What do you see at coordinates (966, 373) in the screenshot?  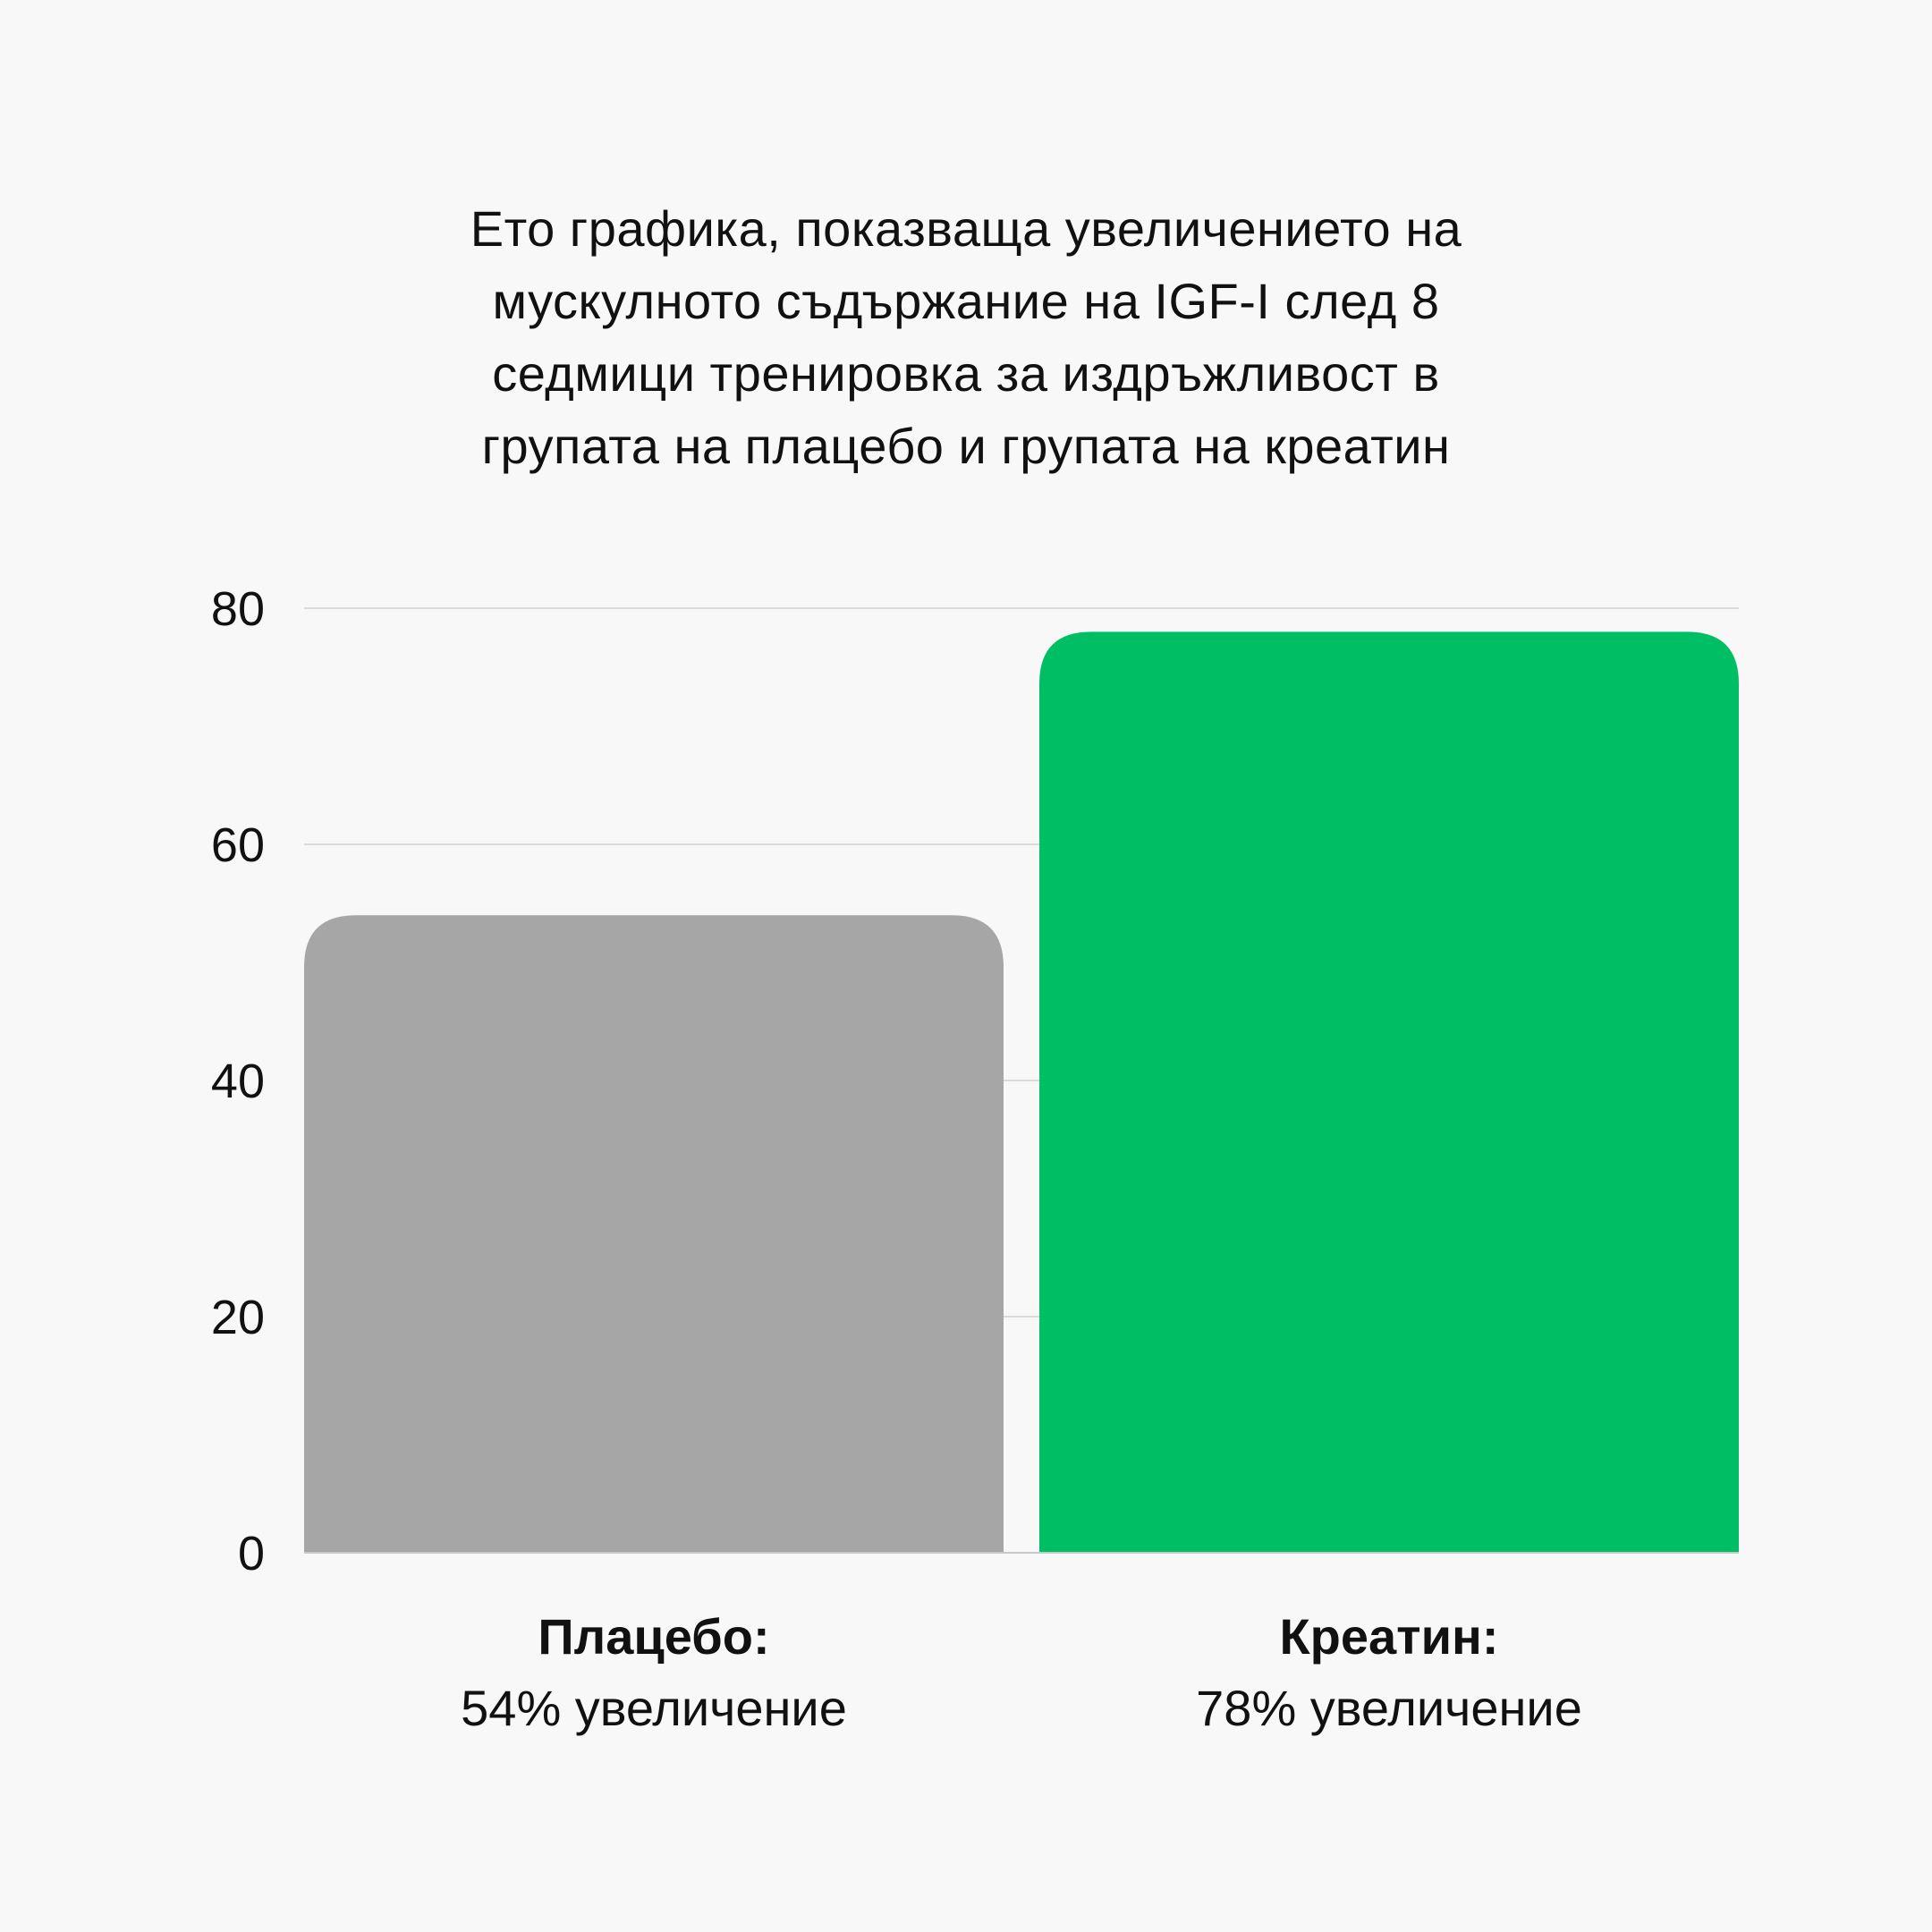 I see `chart-title-line-3: седмици тренировка за издръжливост в` at bounding box center [966, 373].